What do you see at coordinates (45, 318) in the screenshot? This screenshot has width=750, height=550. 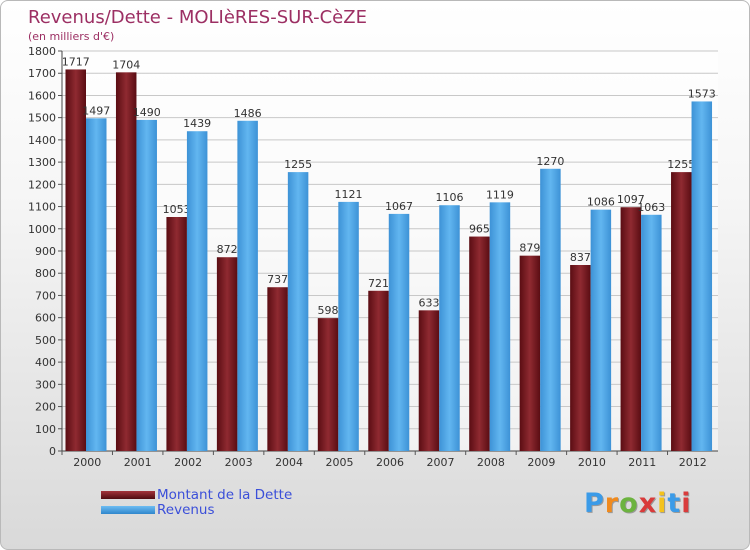 I see `y-tick-label: 600` at bounding box center [45, 318].